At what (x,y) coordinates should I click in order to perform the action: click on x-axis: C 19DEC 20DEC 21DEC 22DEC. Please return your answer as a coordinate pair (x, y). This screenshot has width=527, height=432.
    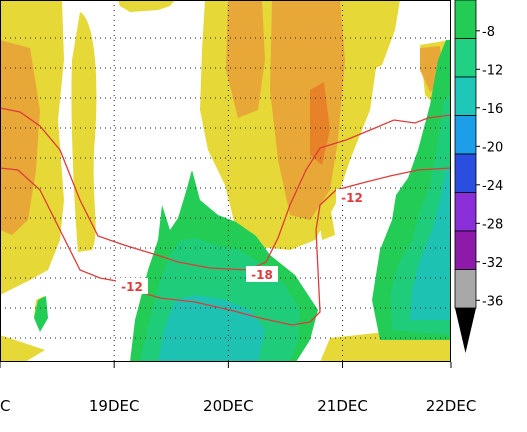
    Looking at the image, I should click on (238, 388).